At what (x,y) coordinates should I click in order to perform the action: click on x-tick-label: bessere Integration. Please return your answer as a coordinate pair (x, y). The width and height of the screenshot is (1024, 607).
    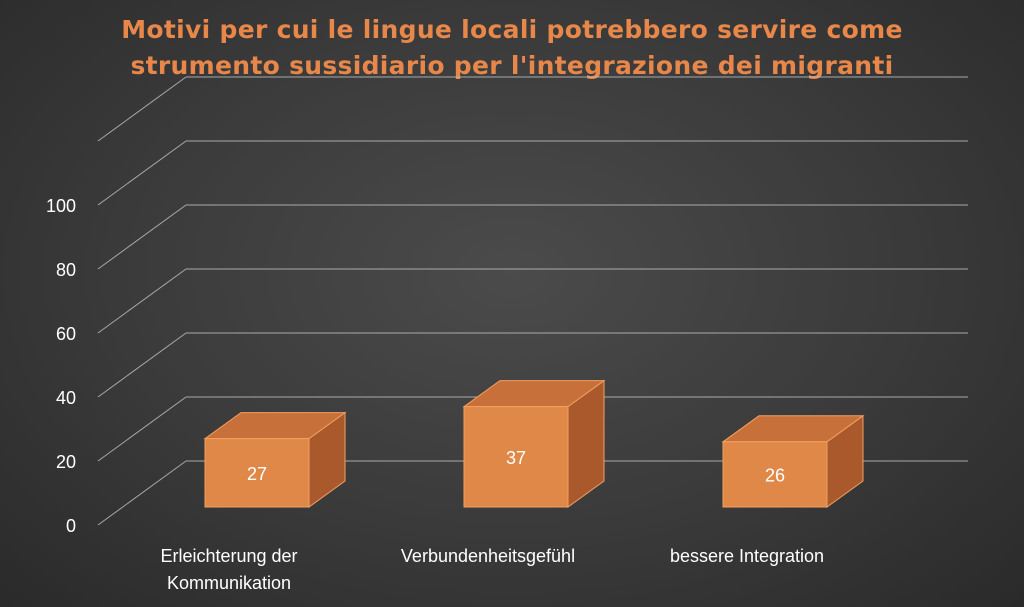
    Looking at the image, I should click on (747, 556).